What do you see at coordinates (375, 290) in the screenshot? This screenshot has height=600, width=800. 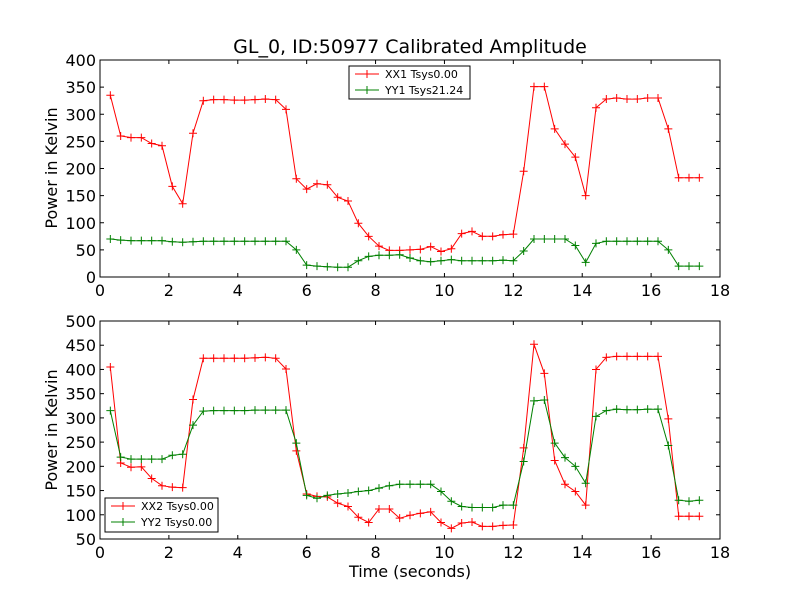 I see `x-tick-label: 8` at bounding box center [375, 290].